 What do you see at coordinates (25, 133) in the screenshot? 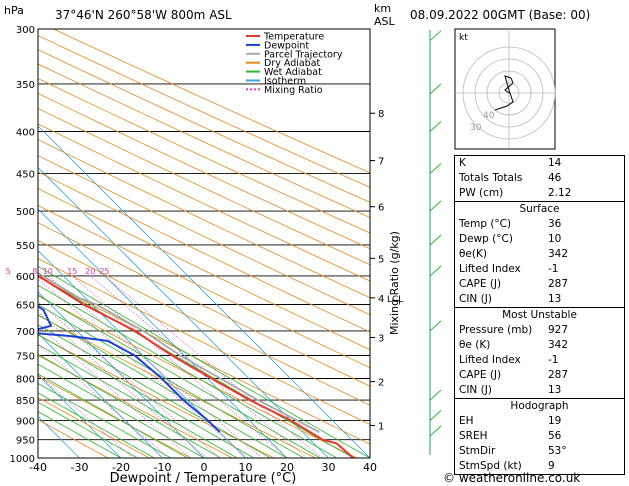
I see `pressure-tick-label: 400` at bounding box center [25, 133].